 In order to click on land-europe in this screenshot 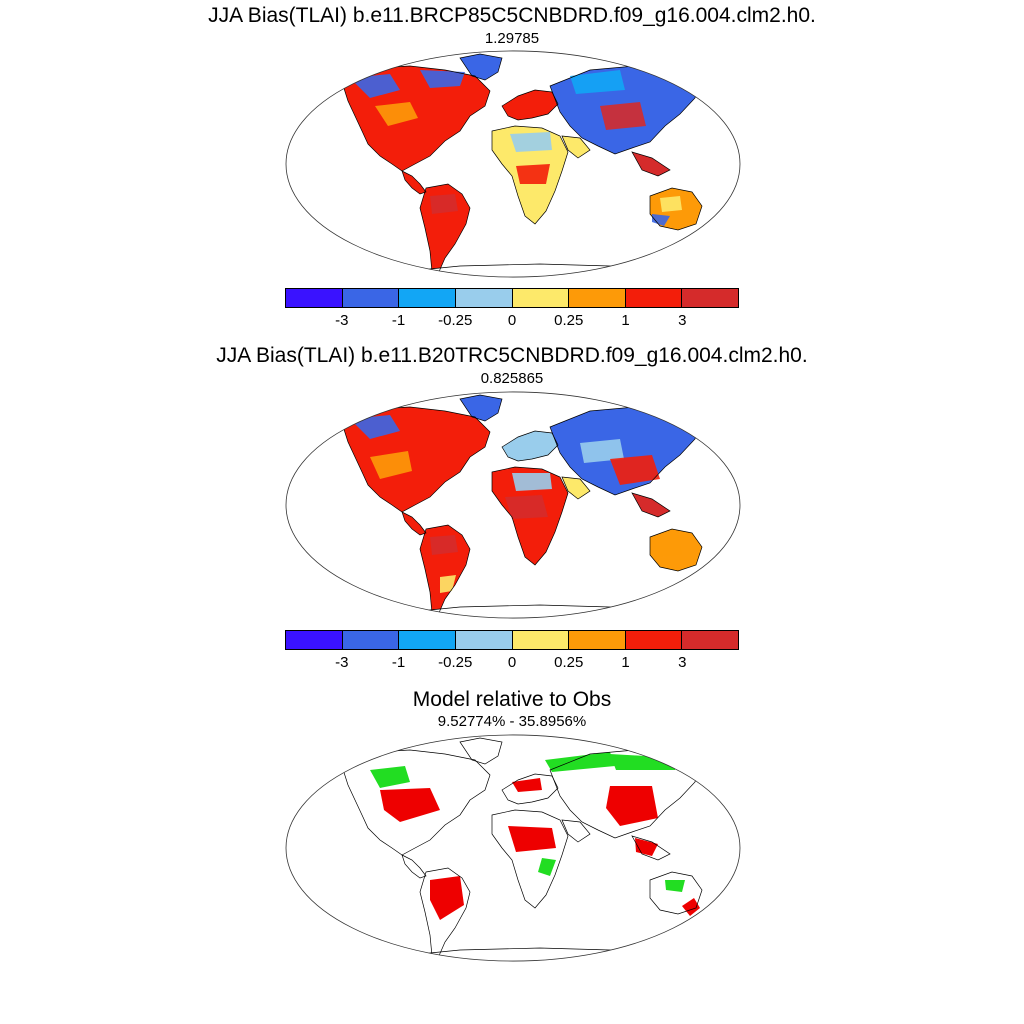, I will do `click(530, 105)`.